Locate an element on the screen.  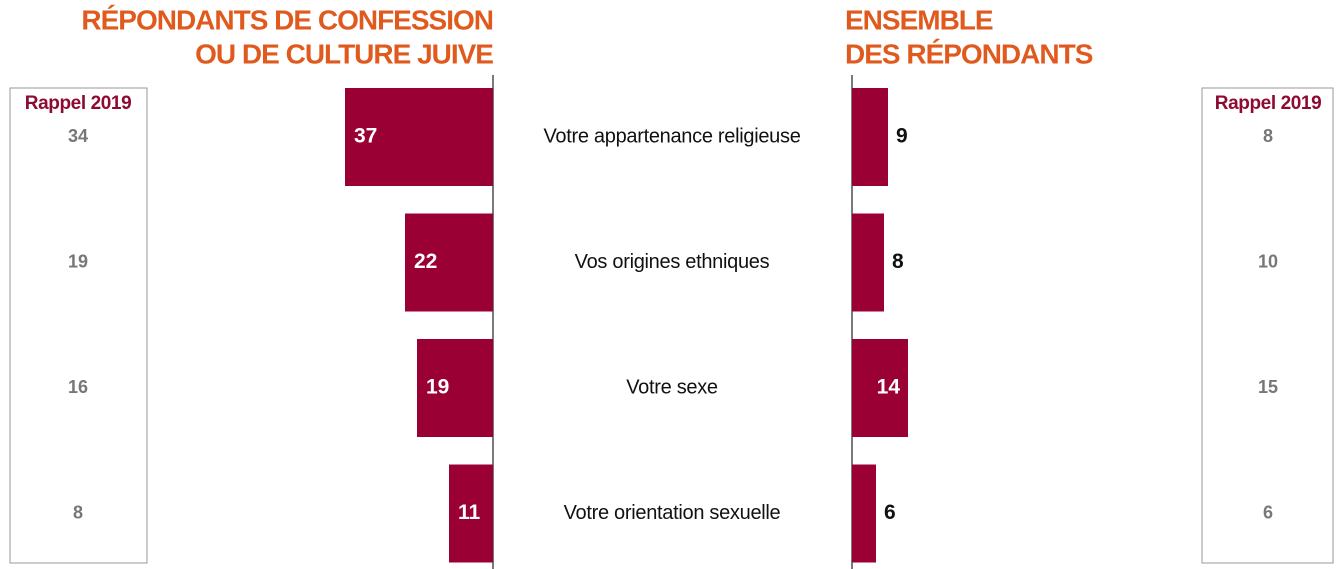
chart-title: OU DE CULTURE JUIVE is located at coordinates (344, 53).